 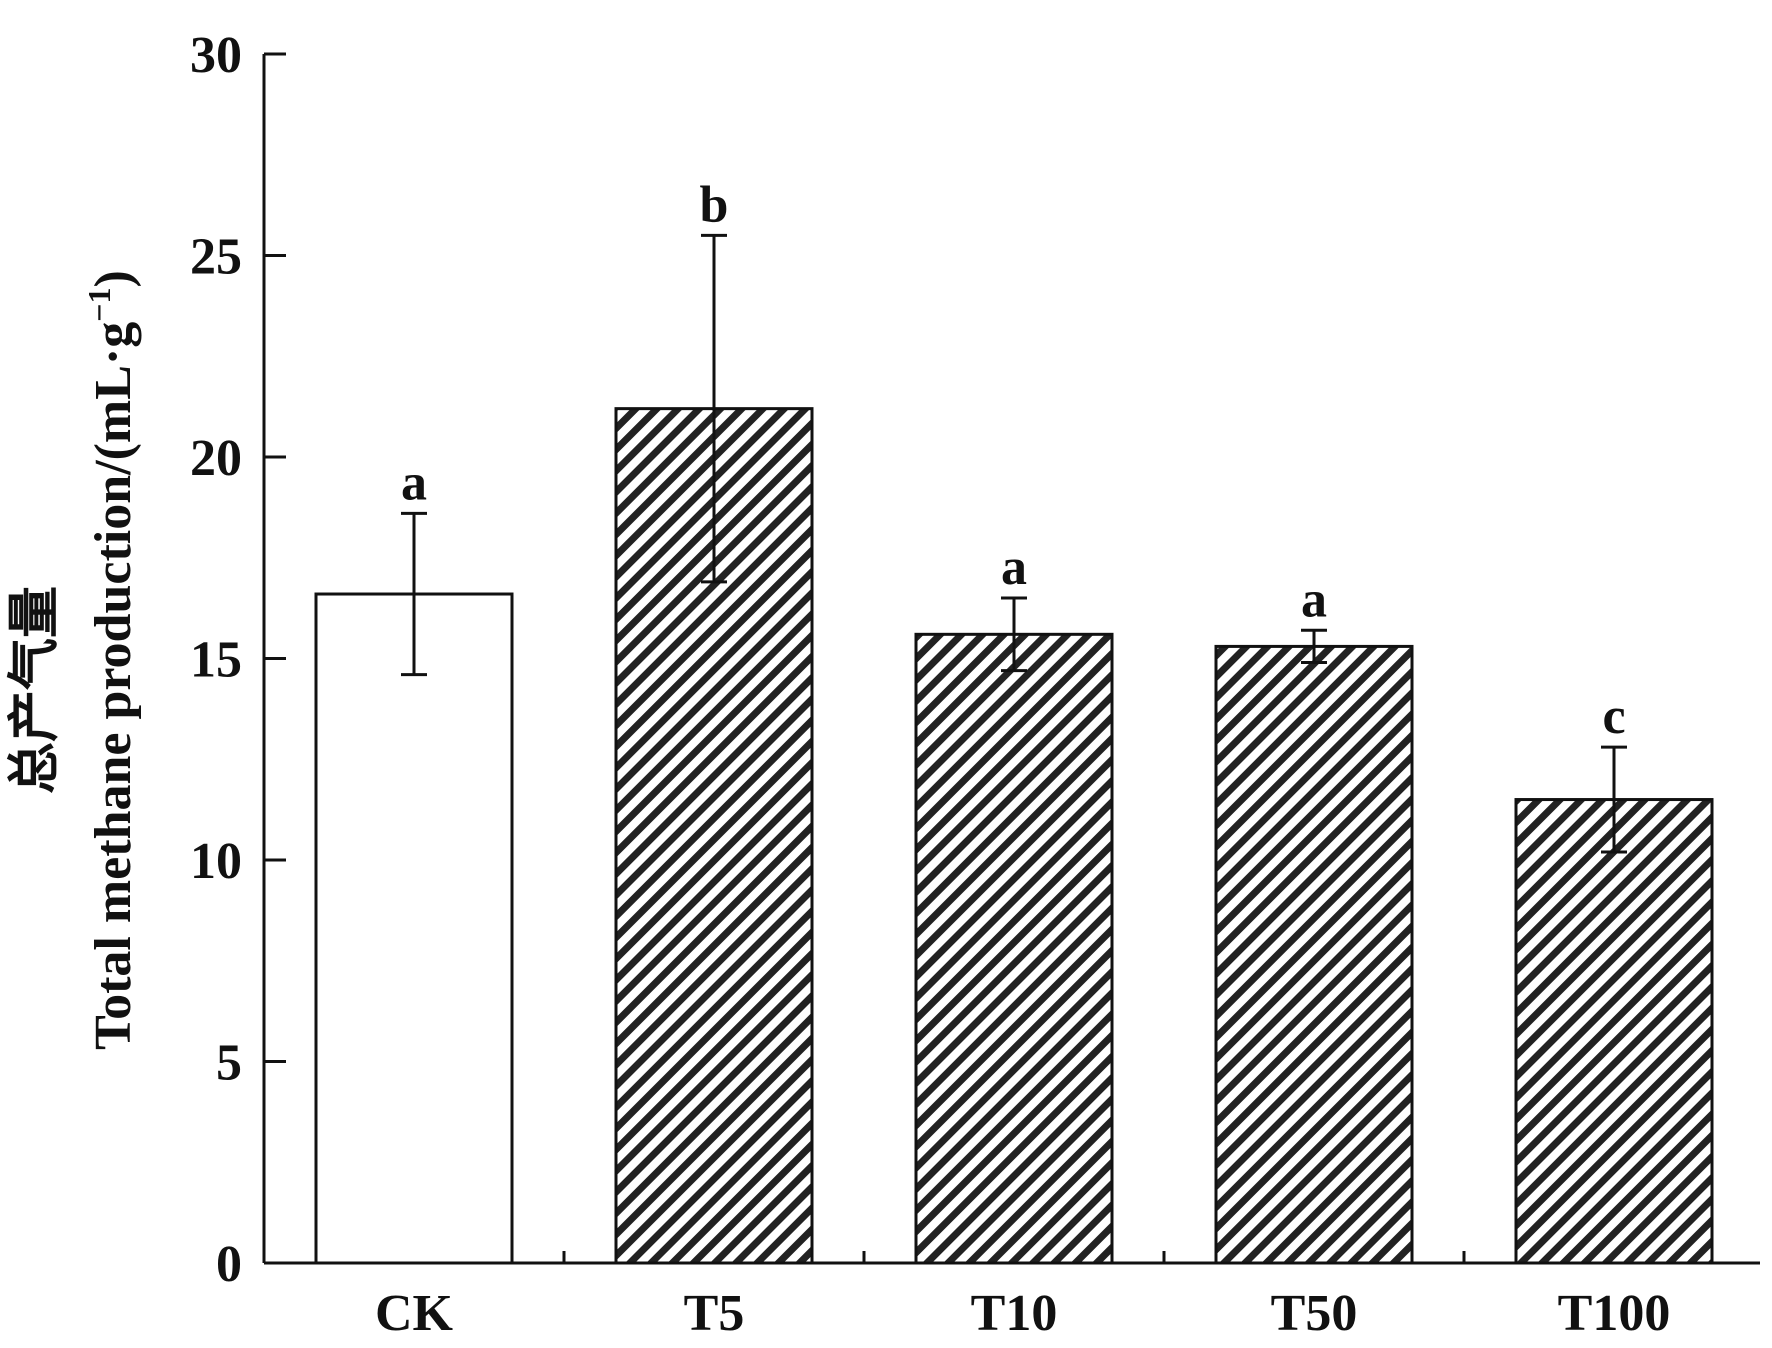 I want to click on y-tick-label-20: 20, so click(x=216, y=458).